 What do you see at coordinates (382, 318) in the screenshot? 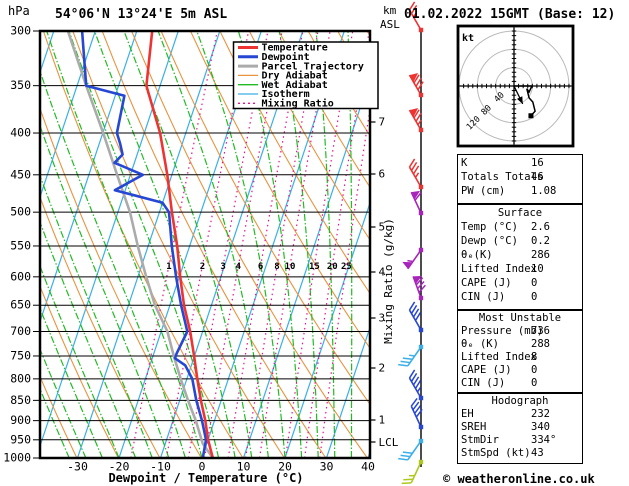
I see `km-tick-label: 3` at bounding box center [382, 318].